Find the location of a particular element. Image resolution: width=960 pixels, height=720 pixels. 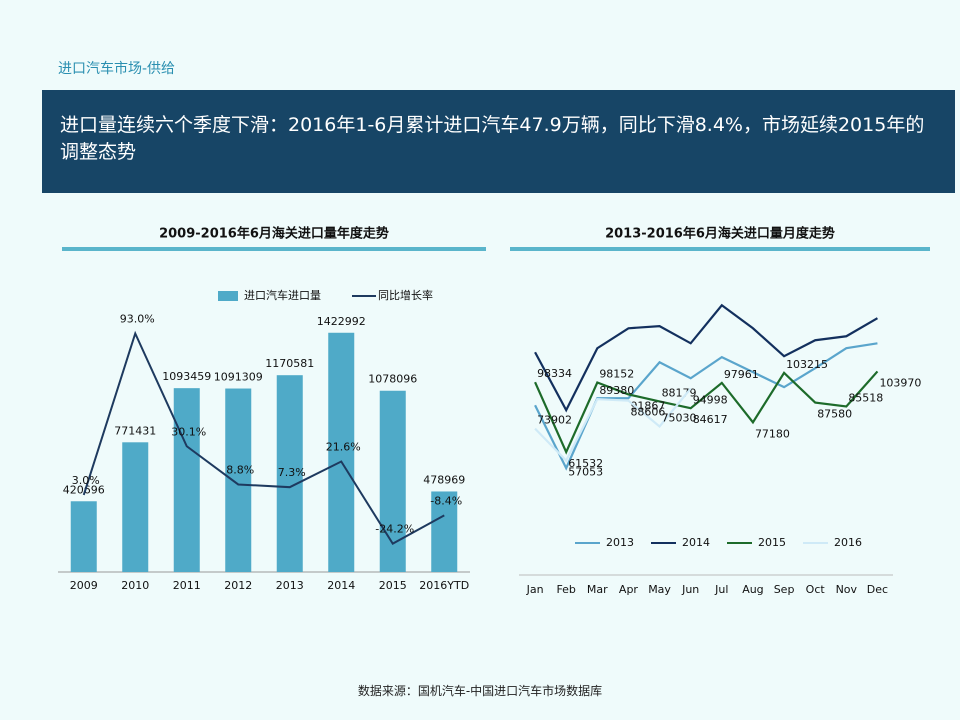

line-label: 3.0% is located at coordinates (86, 480).